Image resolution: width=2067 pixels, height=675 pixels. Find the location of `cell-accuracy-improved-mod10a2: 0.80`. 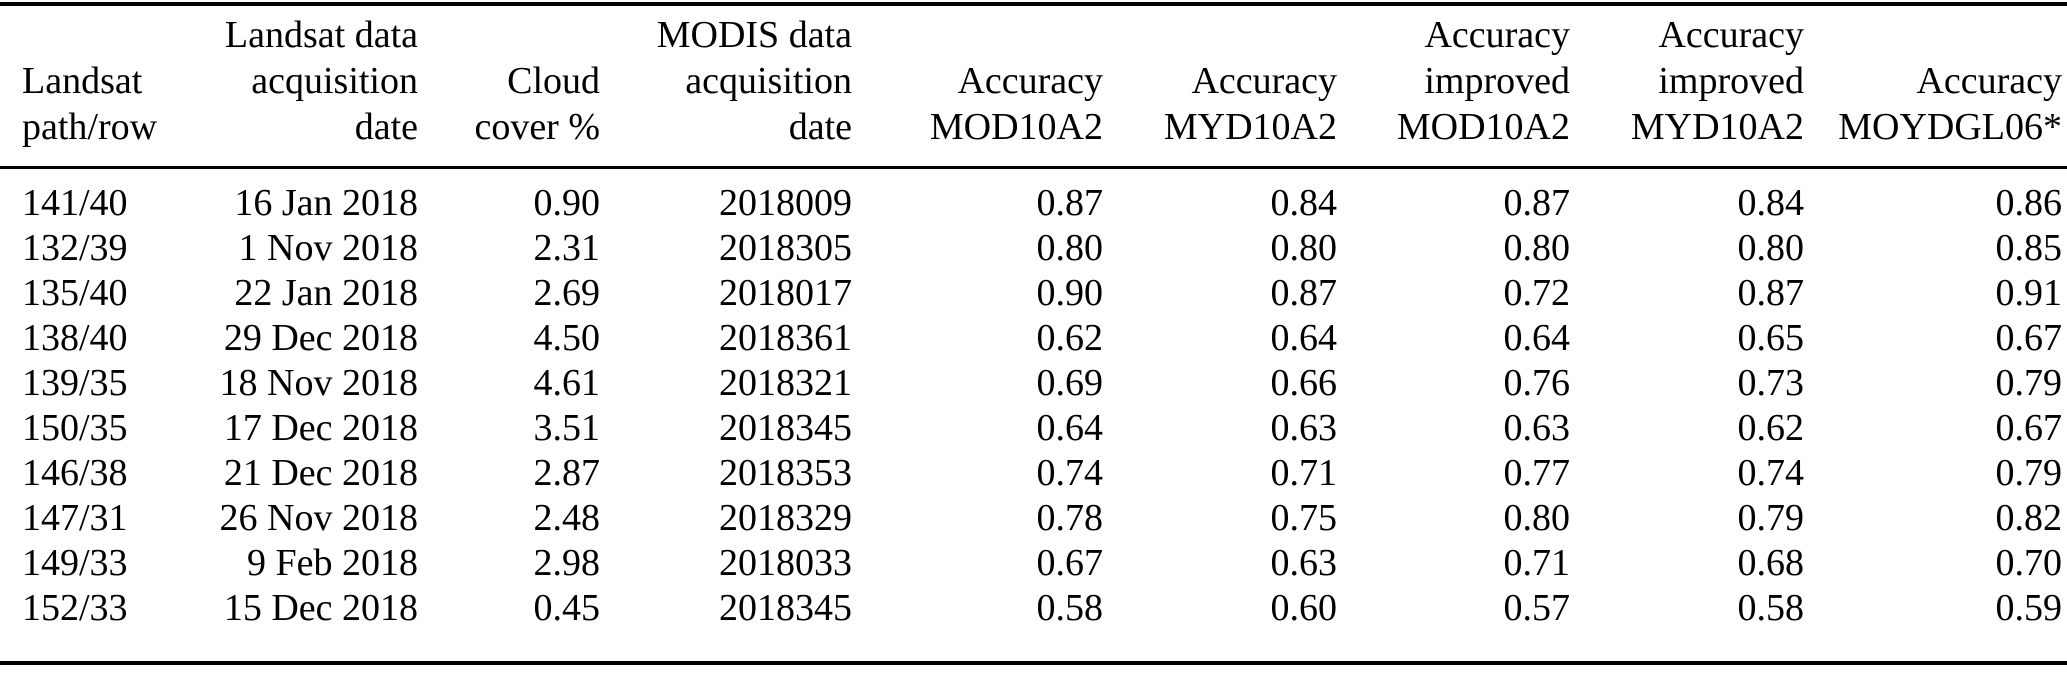

cell-accuracy-improved-mod10a2: 0.80 is located at coordinates (1537, 248).